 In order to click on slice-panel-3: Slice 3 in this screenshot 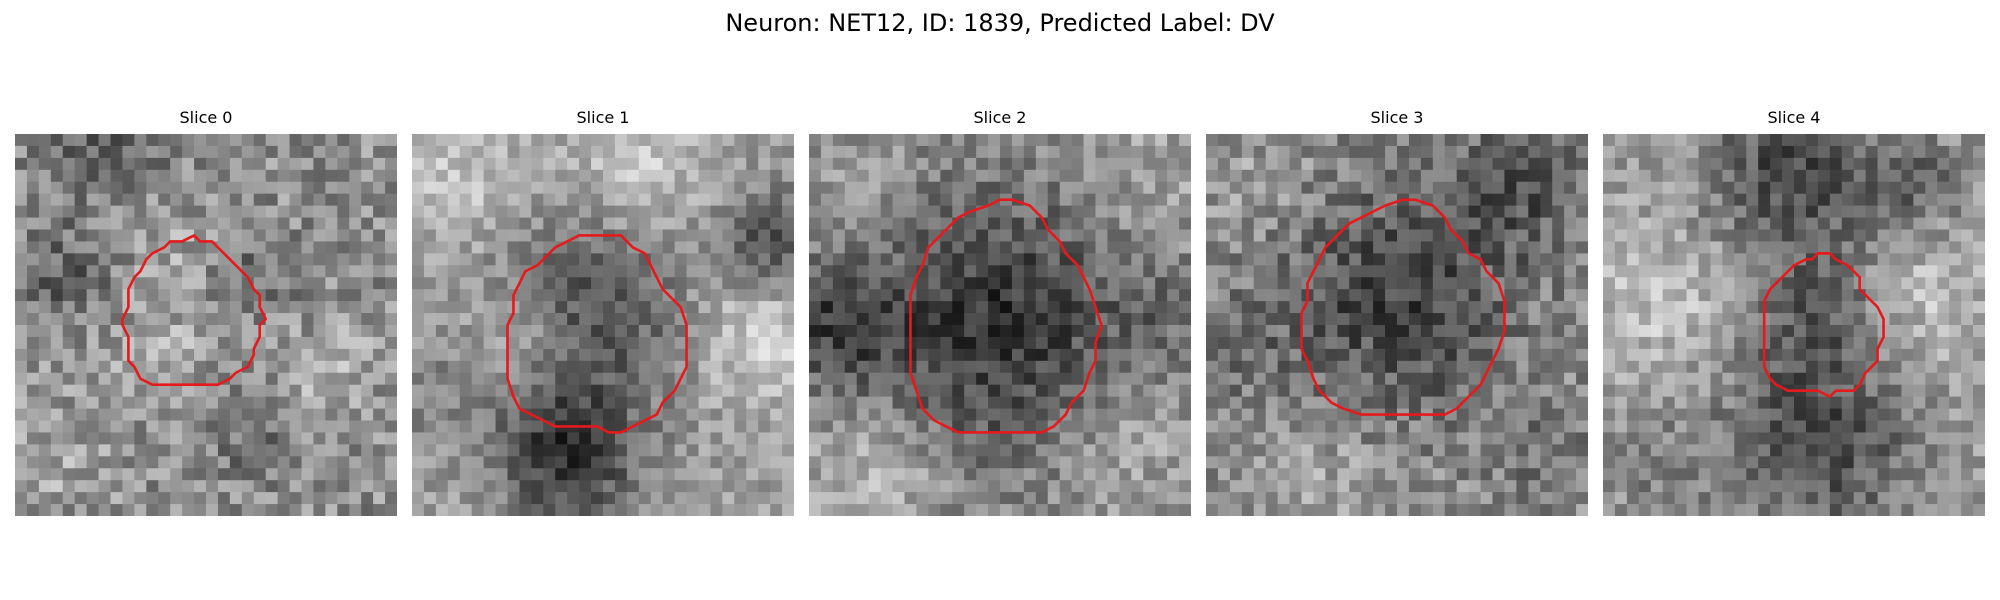, I will do `click(1397, 314)`.